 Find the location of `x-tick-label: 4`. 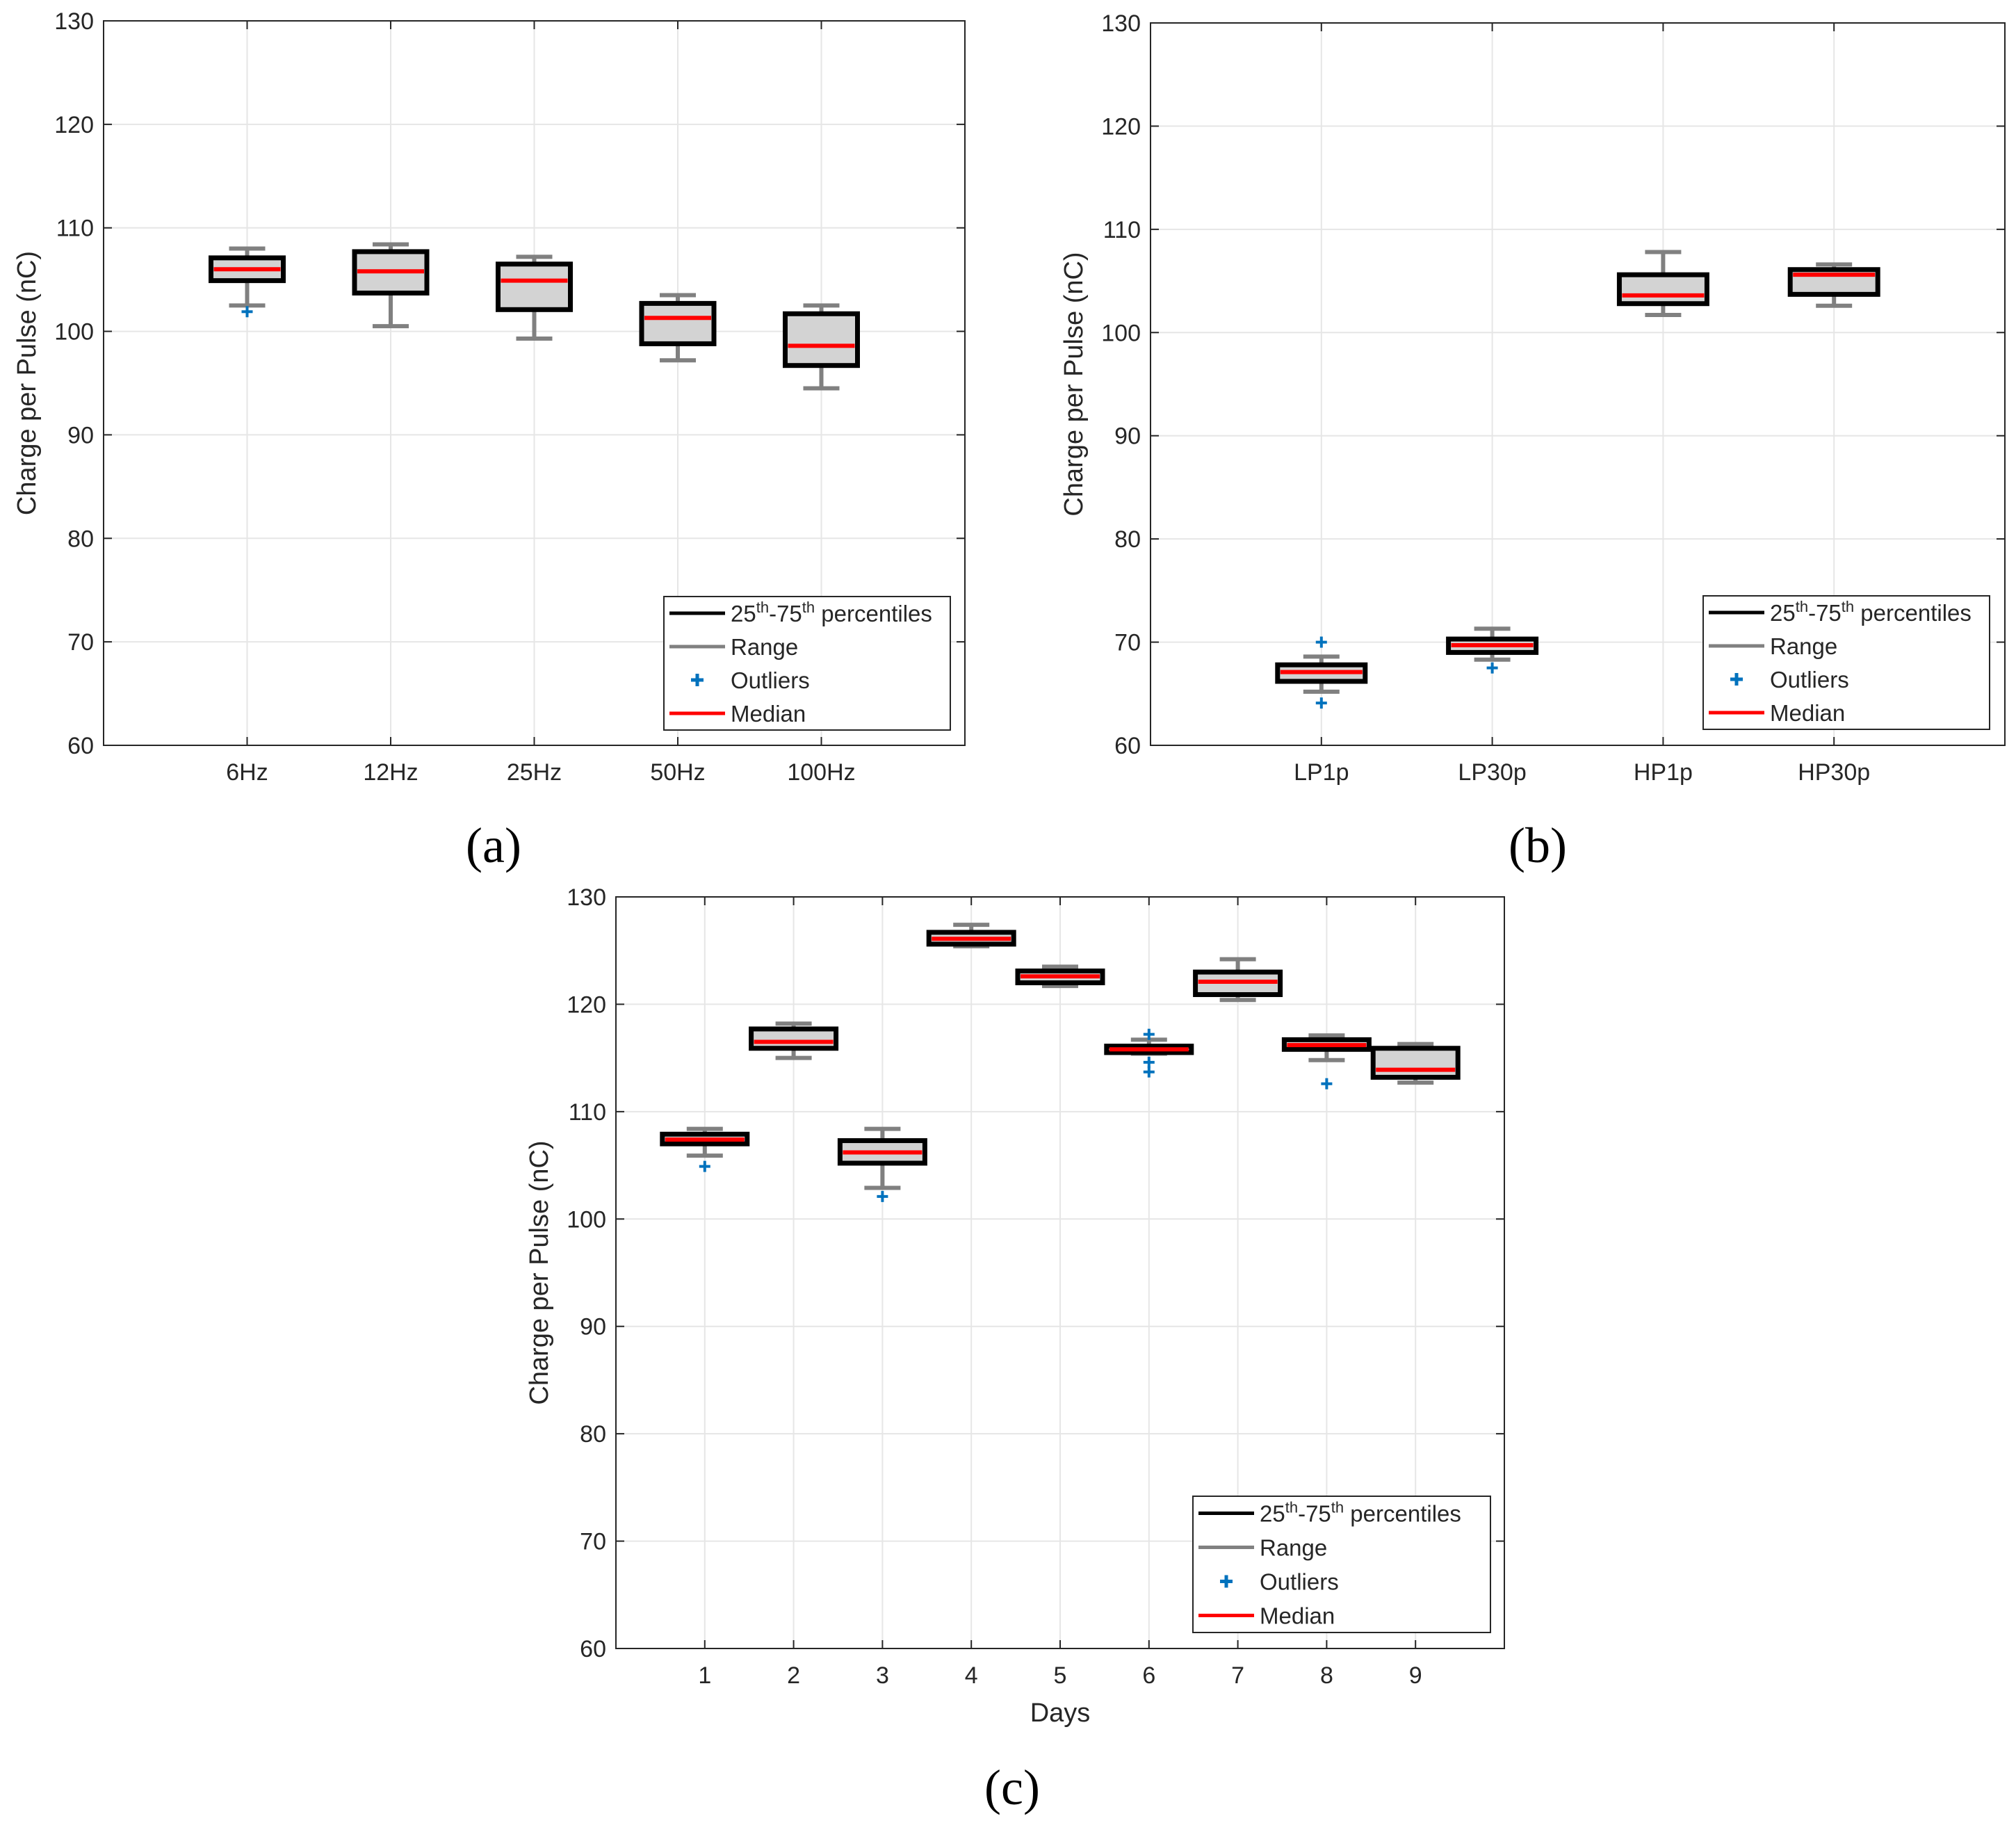

x-tick-label: 4 is located at coordinates (972, 1675).